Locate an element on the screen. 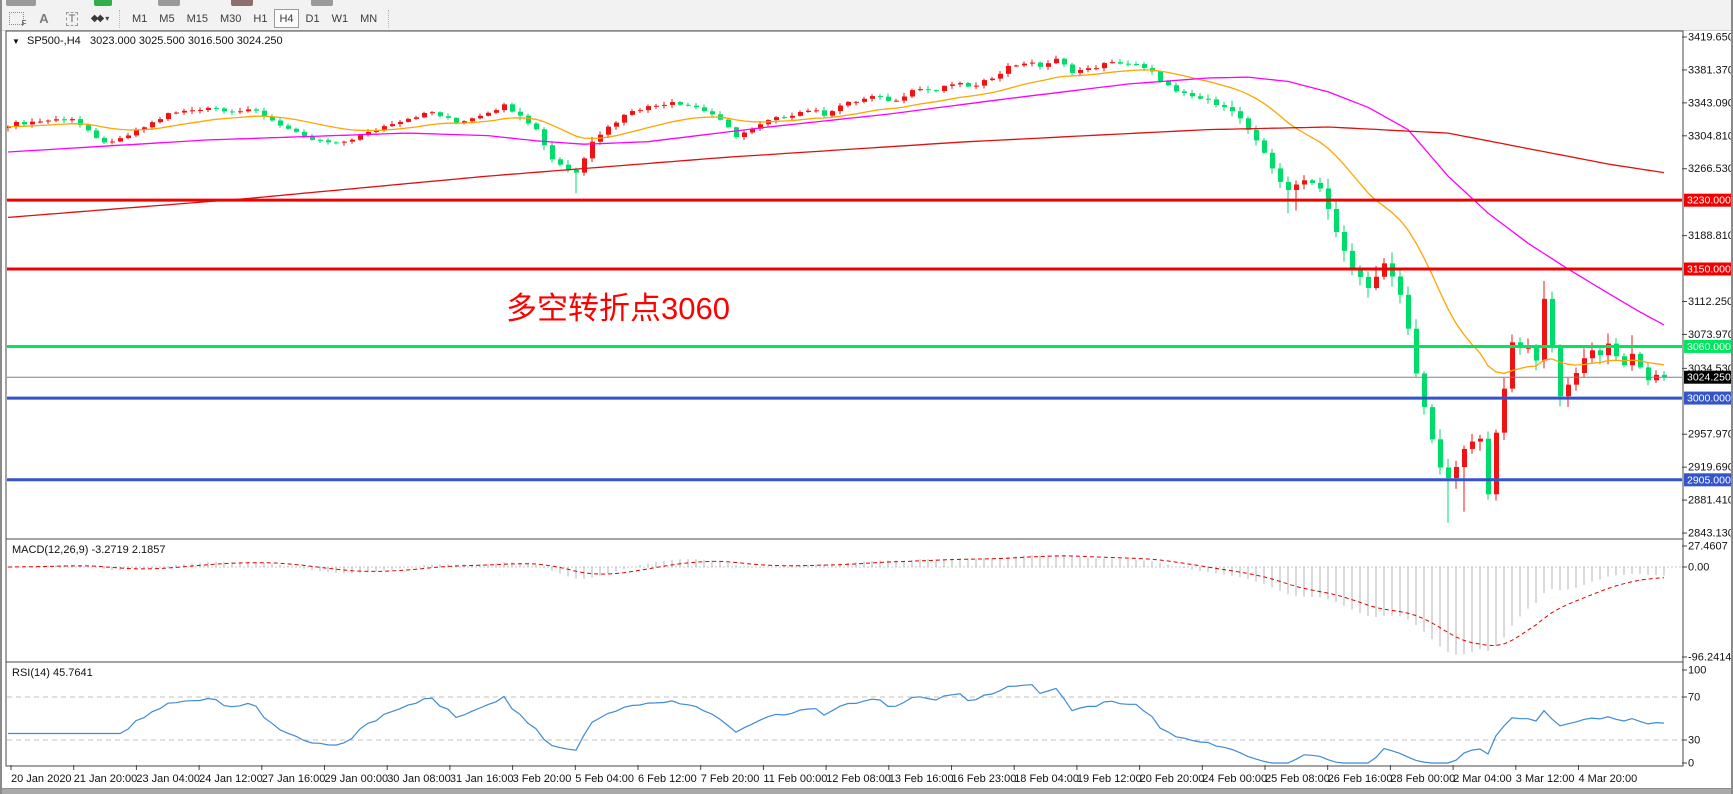 The image size is (1733, 794). rsi-panel is located at coordinates (844, 724).